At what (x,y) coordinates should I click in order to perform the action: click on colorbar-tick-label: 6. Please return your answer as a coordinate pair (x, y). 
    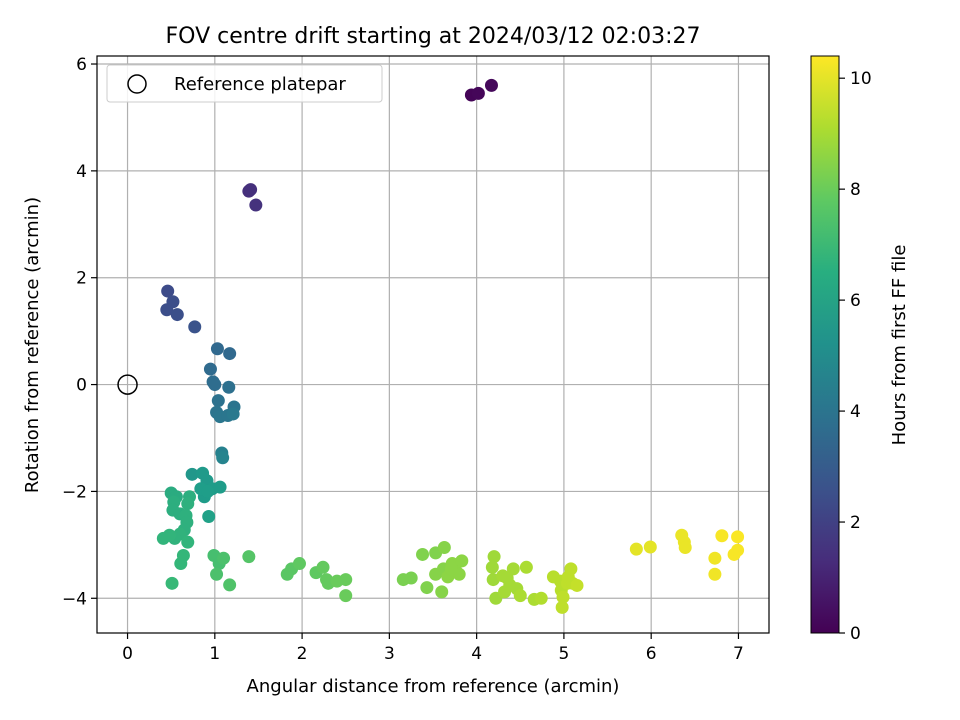
    Looking at the image, I should click on (855, 301).